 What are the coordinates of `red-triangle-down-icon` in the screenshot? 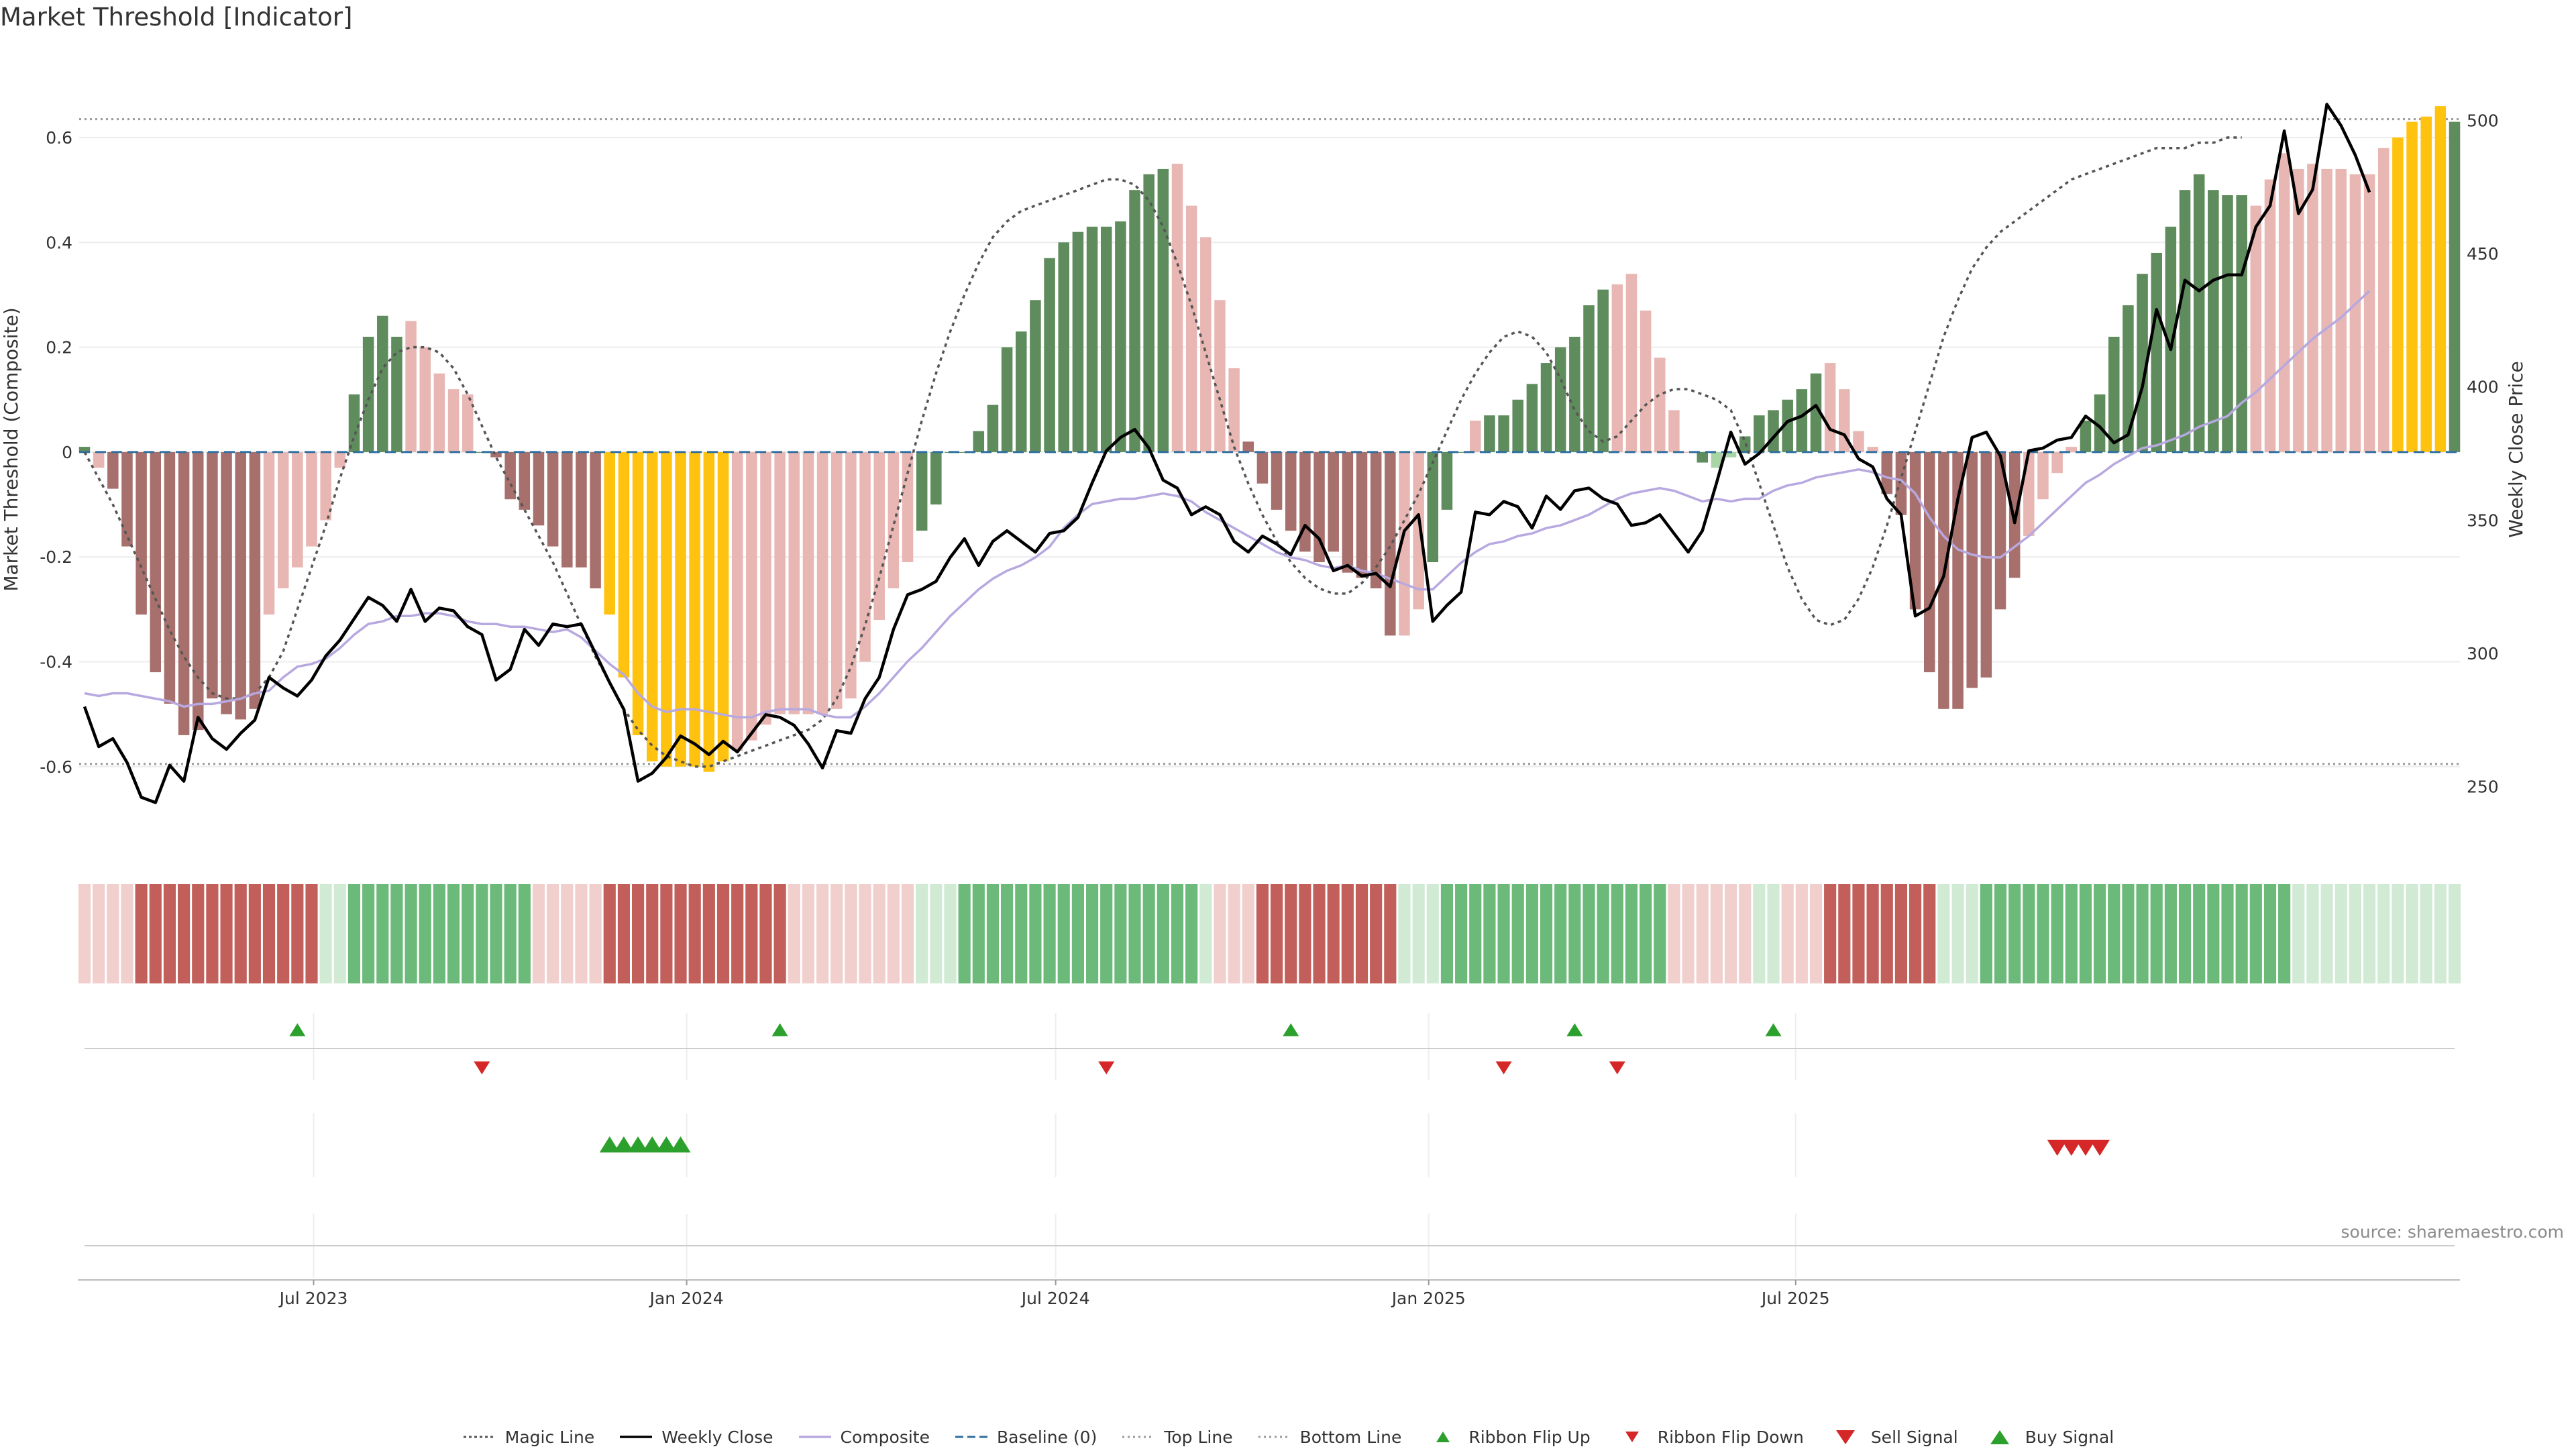 It's located at (1632, 1437).